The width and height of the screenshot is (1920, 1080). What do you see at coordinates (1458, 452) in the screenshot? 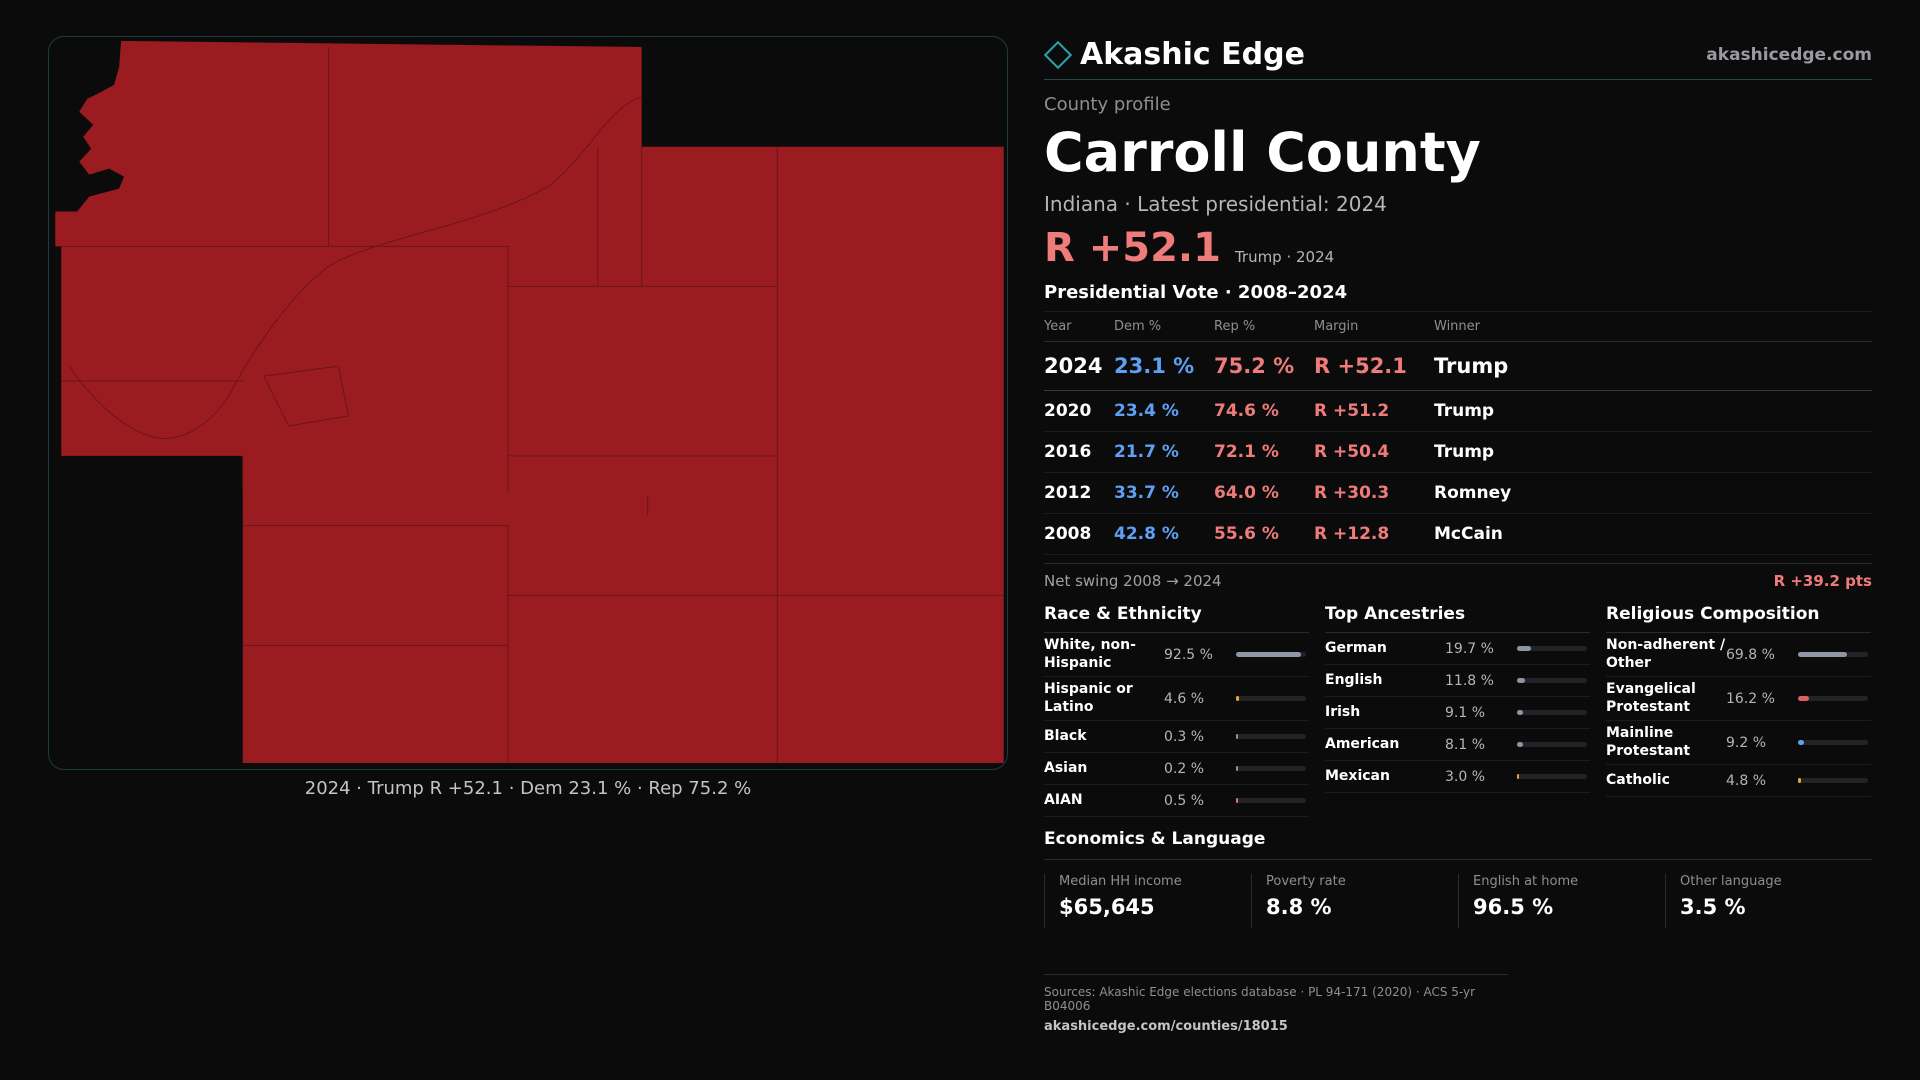
I see `table-row: 2016 21.7 % 72.1 % R +50.4 Trump` at bounding box center [1458, 452].